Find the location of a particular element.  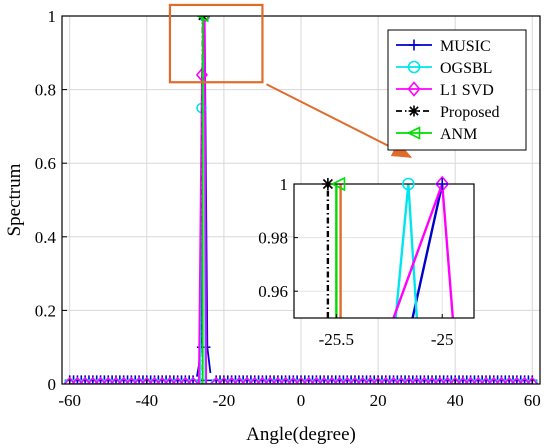

y-axis-label: Spectrum is located at coordinates (14, 199).